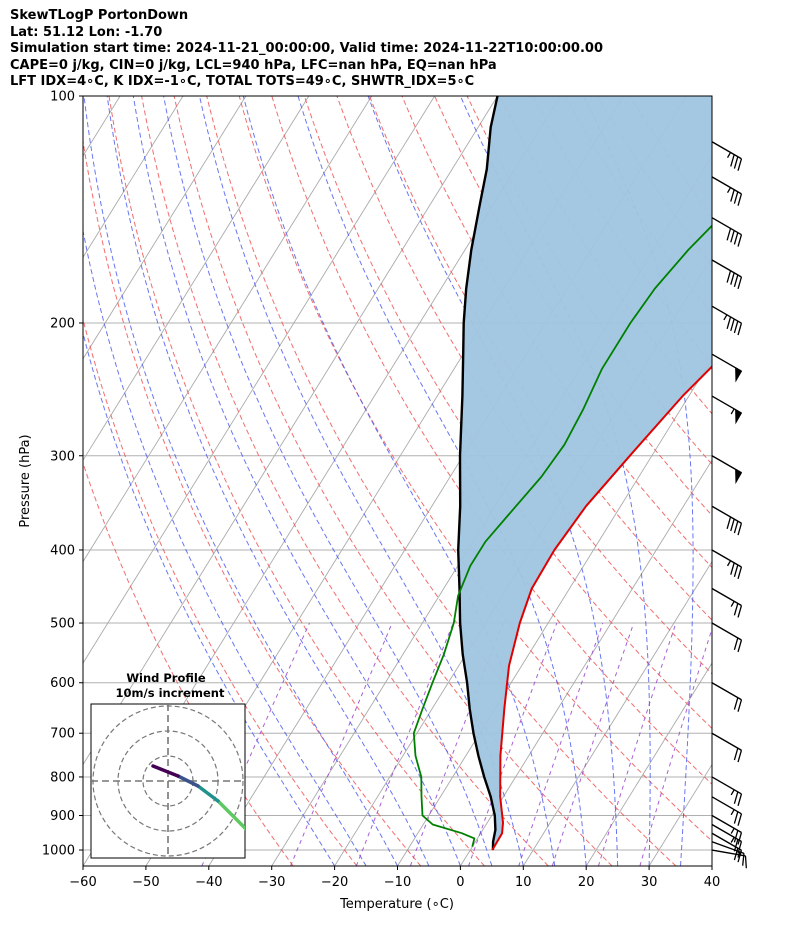 The image size is (794, 937). I want to click on x-axis-label: Temperature (∘C), so click(396, 904).